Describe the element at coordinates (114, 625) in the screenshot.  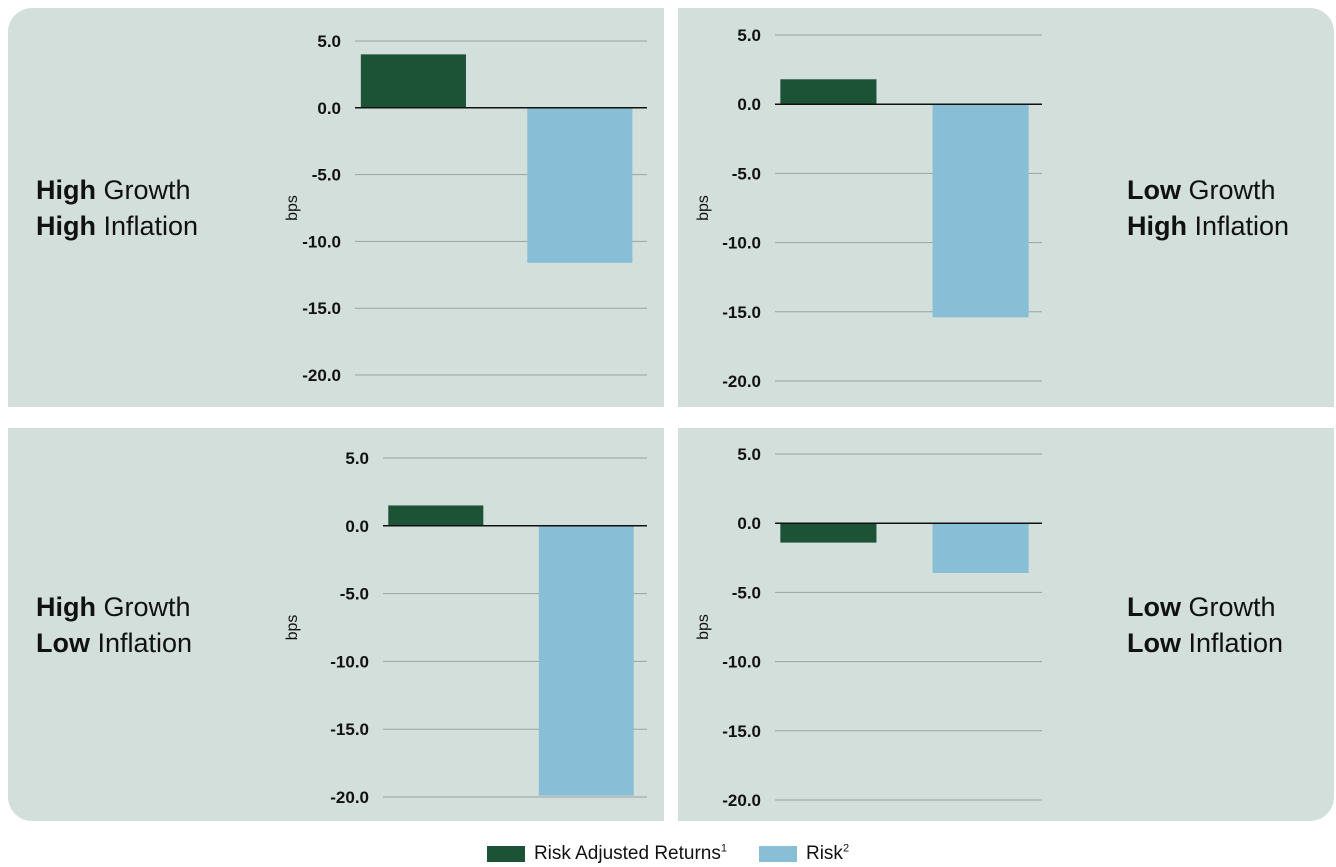
I see `scenario-label: High Growth Low Inflation` at that location.